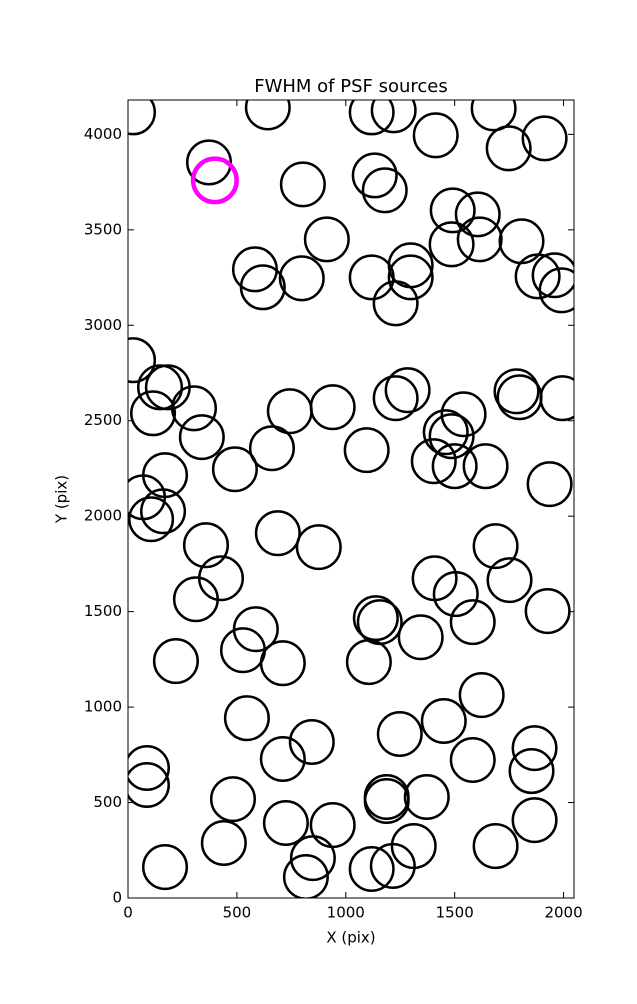  Describe the element at coordinates (351, 86) in the screenshot. I see `chart-title: FWHM of PSF sources` at that location.